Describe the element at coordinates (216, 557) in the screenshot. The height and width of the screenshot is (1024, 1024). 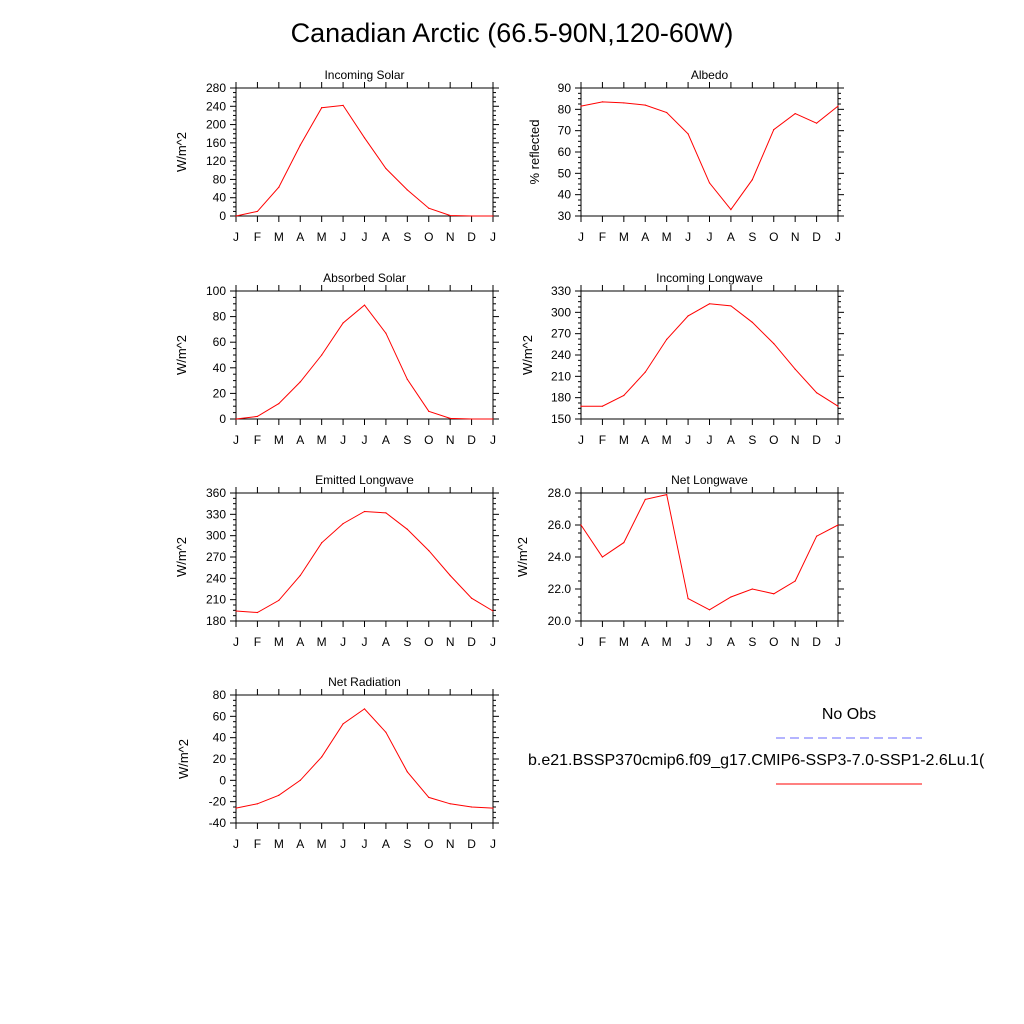
I see `y-tick-label: 270` at that location.